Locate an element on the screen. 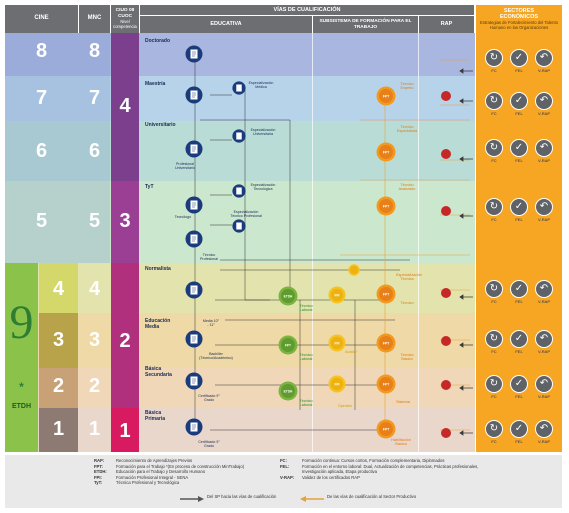 The image size is (569, 513). etdh-gear-icon-3: FPT is located at coordinates (288, 345).